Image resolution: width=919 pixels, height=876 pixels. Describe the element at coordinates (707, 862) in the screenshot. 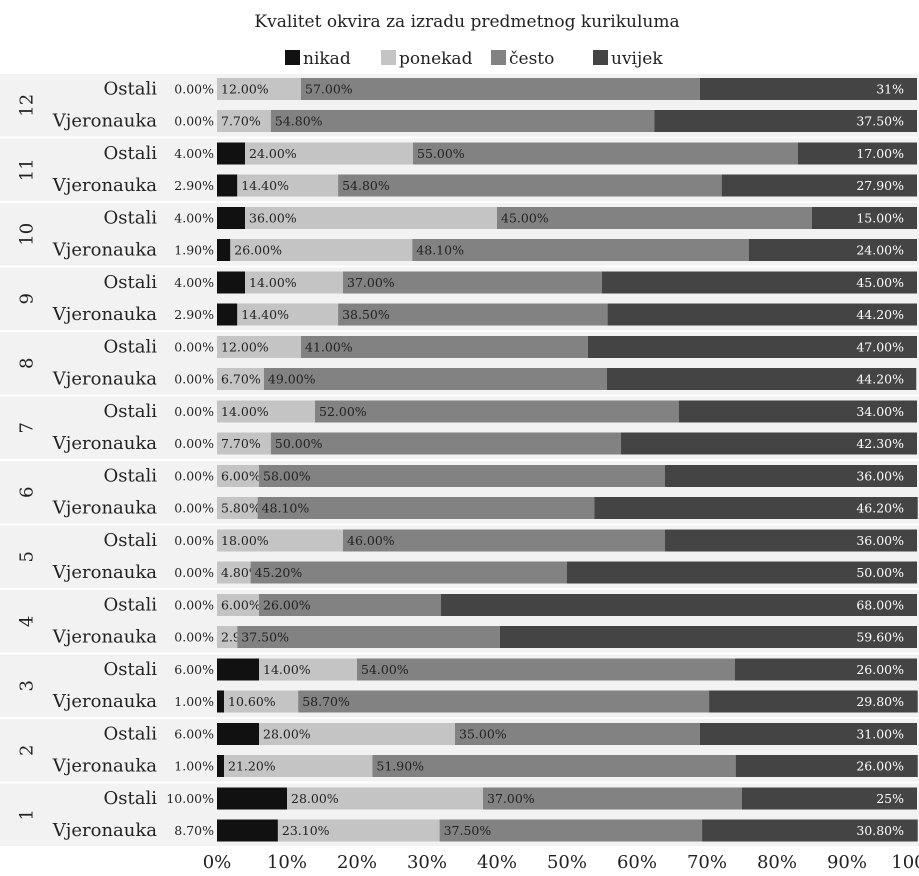

I see `x-tick-label: 70%` at that location.